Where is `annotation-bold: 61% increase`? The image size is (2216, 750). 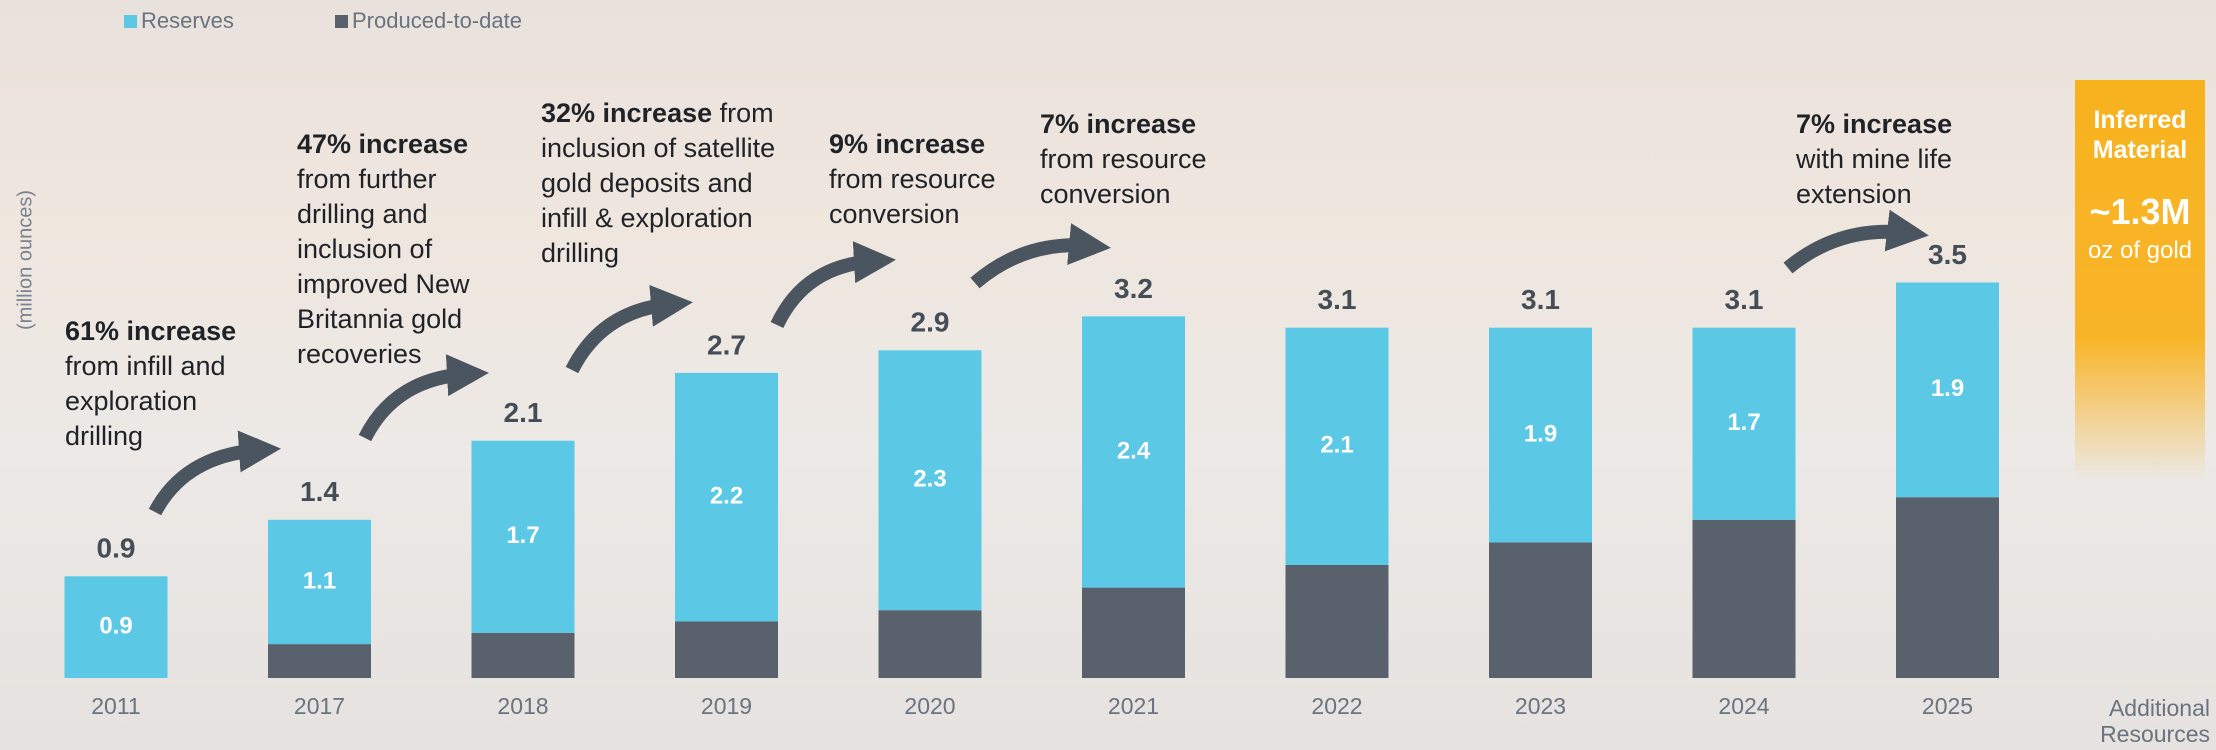
annotation-bold: 61% increase is located at coordinates (151, 331).